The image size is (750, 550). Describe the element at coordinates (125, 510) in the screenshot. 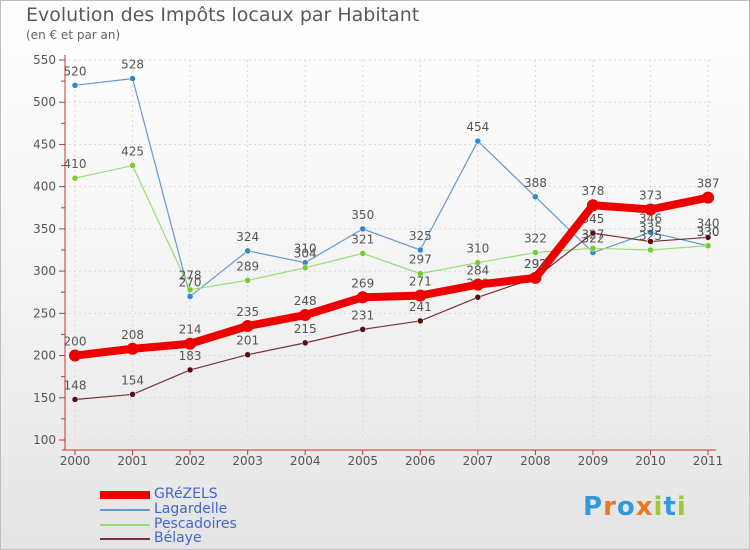

I see `legend-swatch-lagardelle` at that location.